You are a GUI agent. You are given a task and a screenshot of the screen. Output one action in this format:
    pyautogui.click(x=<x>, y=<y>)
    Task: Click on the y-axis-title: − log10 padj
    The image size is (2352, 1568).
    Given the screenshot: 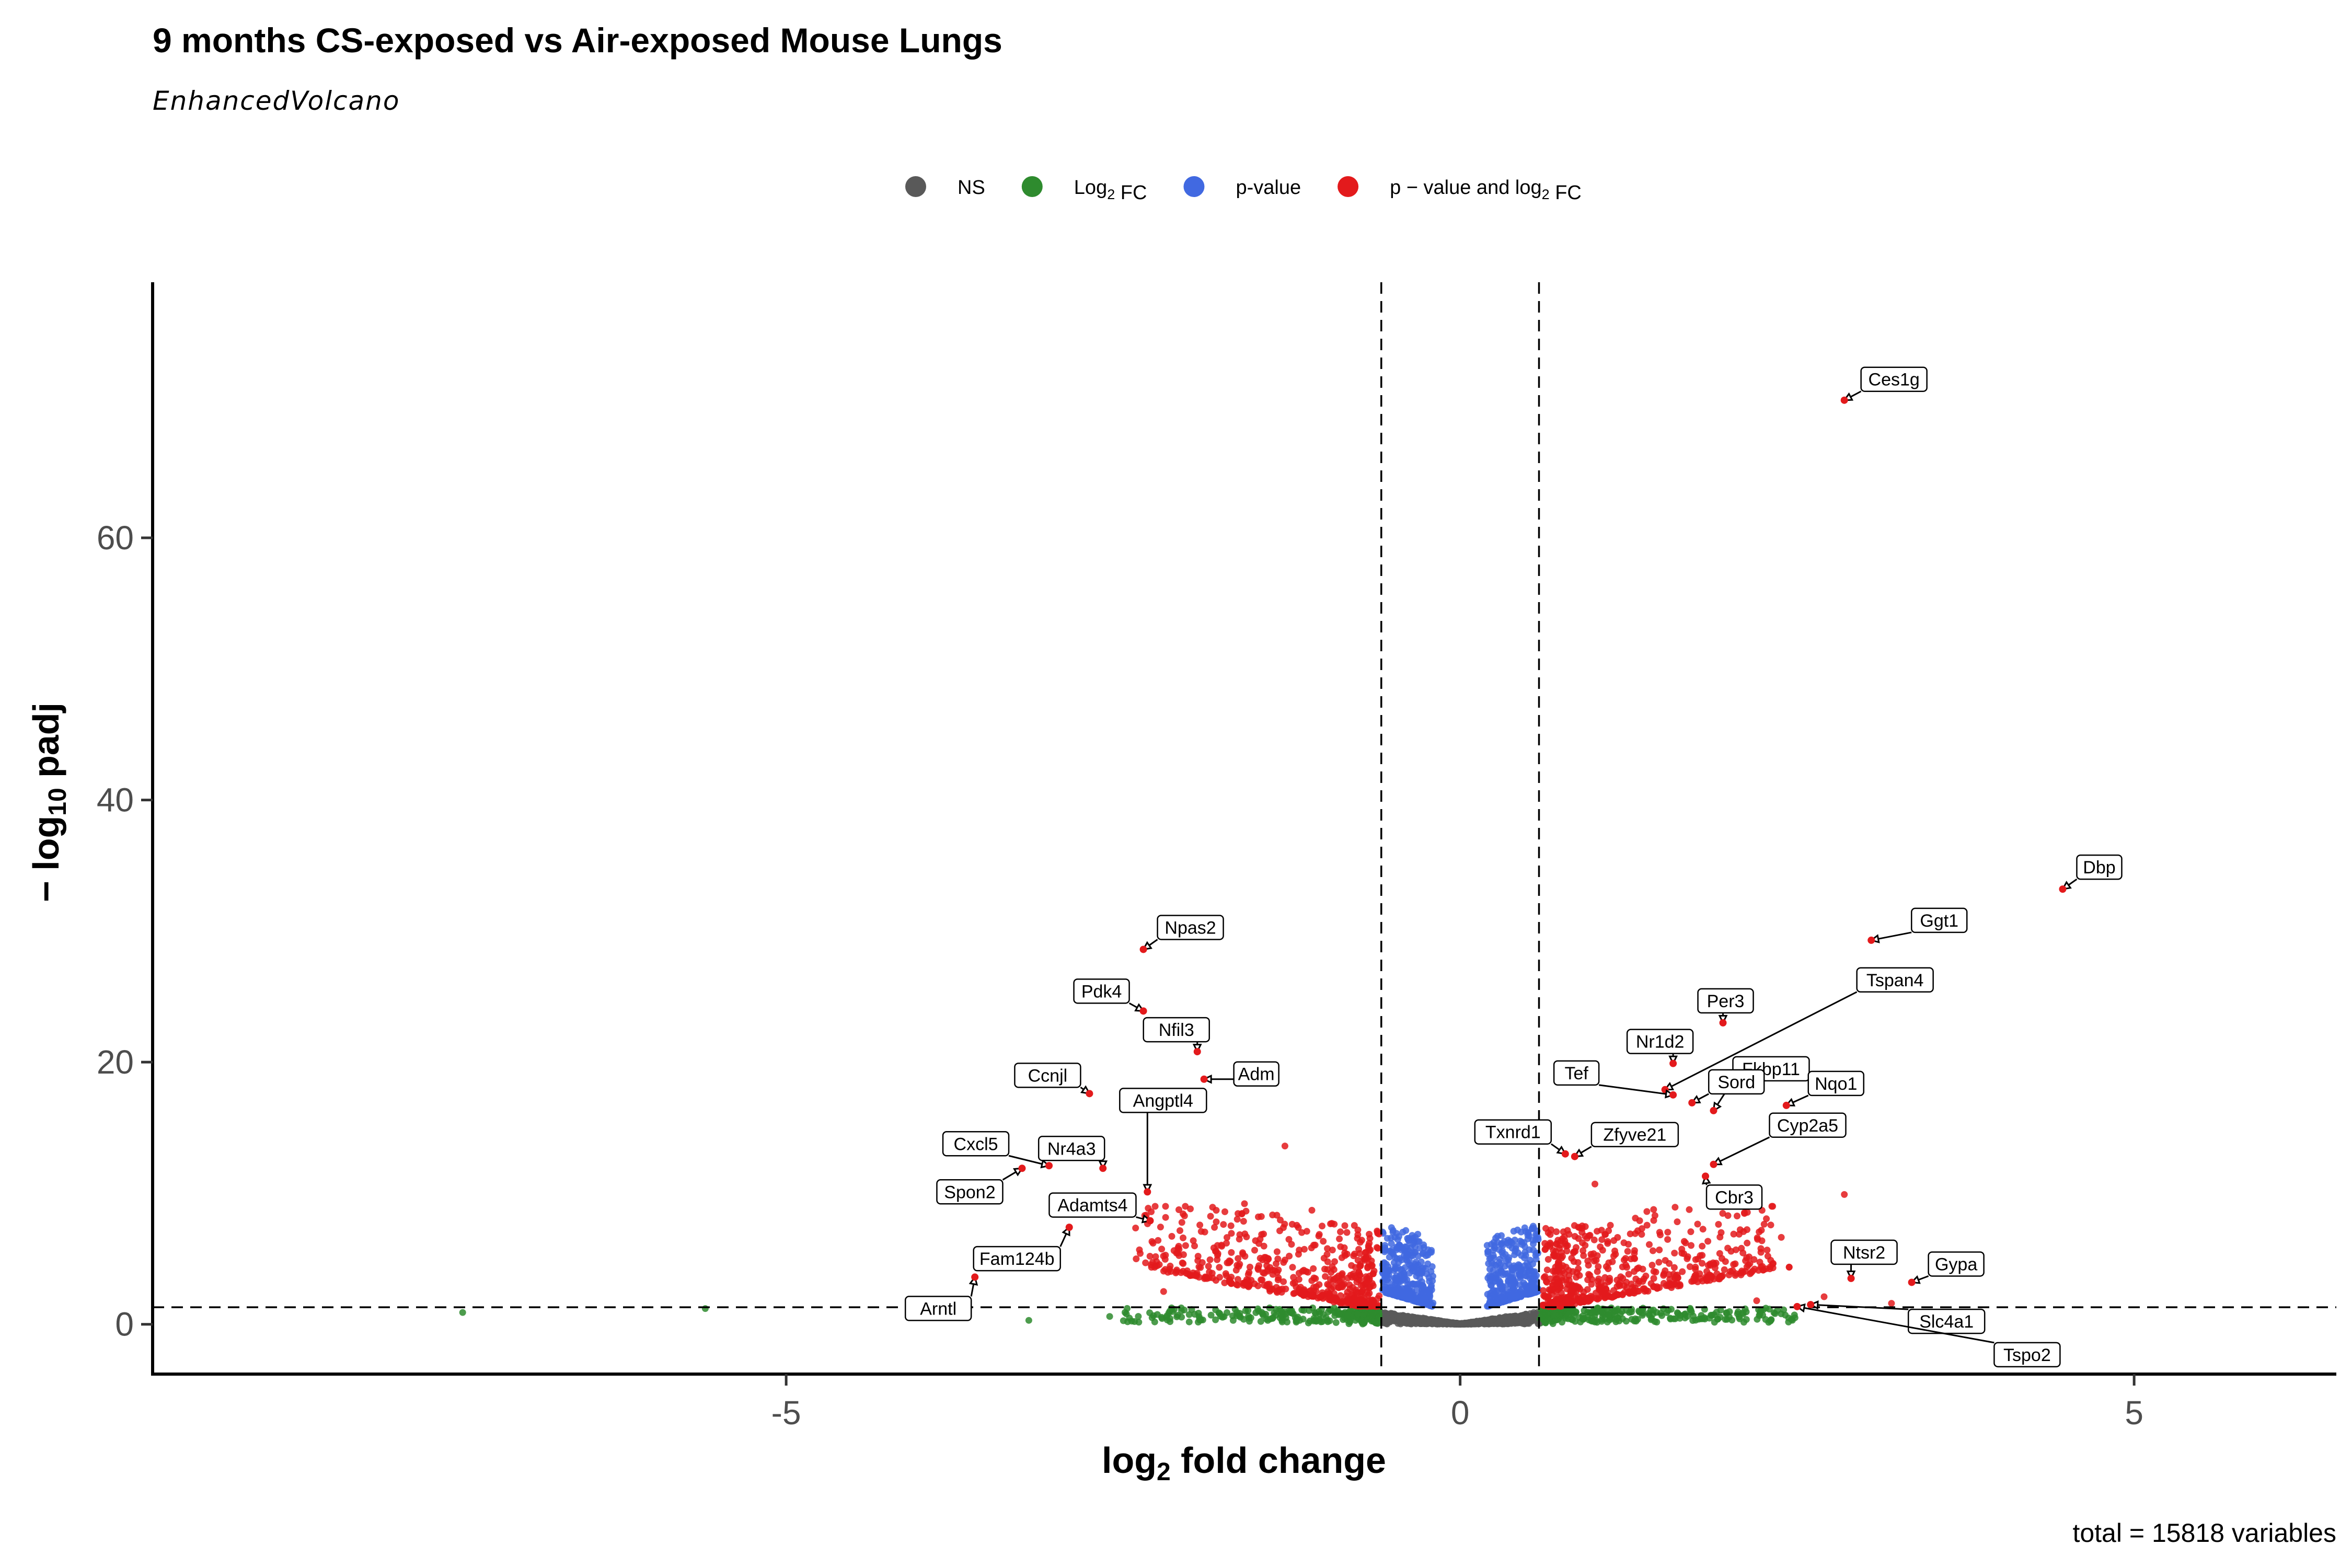 What is the action you would take?
    pyautogui.click(x=49, y=802)
    